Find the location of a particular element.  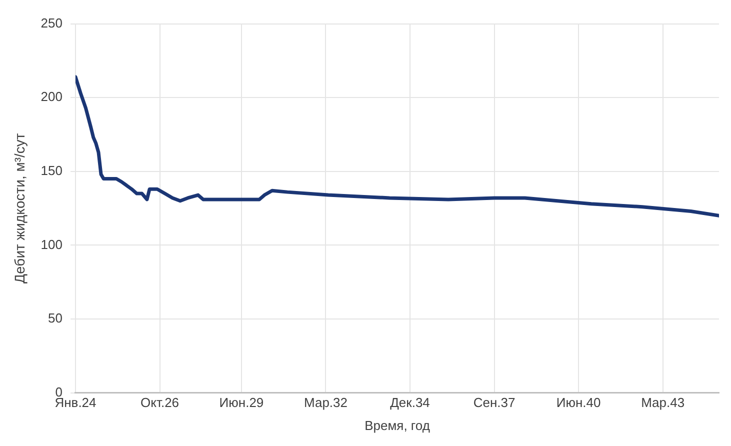

x-tick-label: Июн.40 is located at coordinates (578, 402).